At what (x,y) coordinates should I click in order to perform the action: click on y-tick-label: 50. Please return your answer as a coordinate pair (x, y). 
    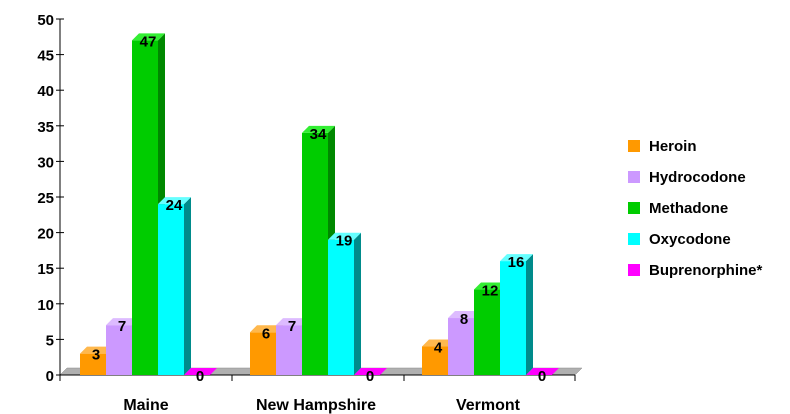
    Looking at the image, I should click on (45, 20).